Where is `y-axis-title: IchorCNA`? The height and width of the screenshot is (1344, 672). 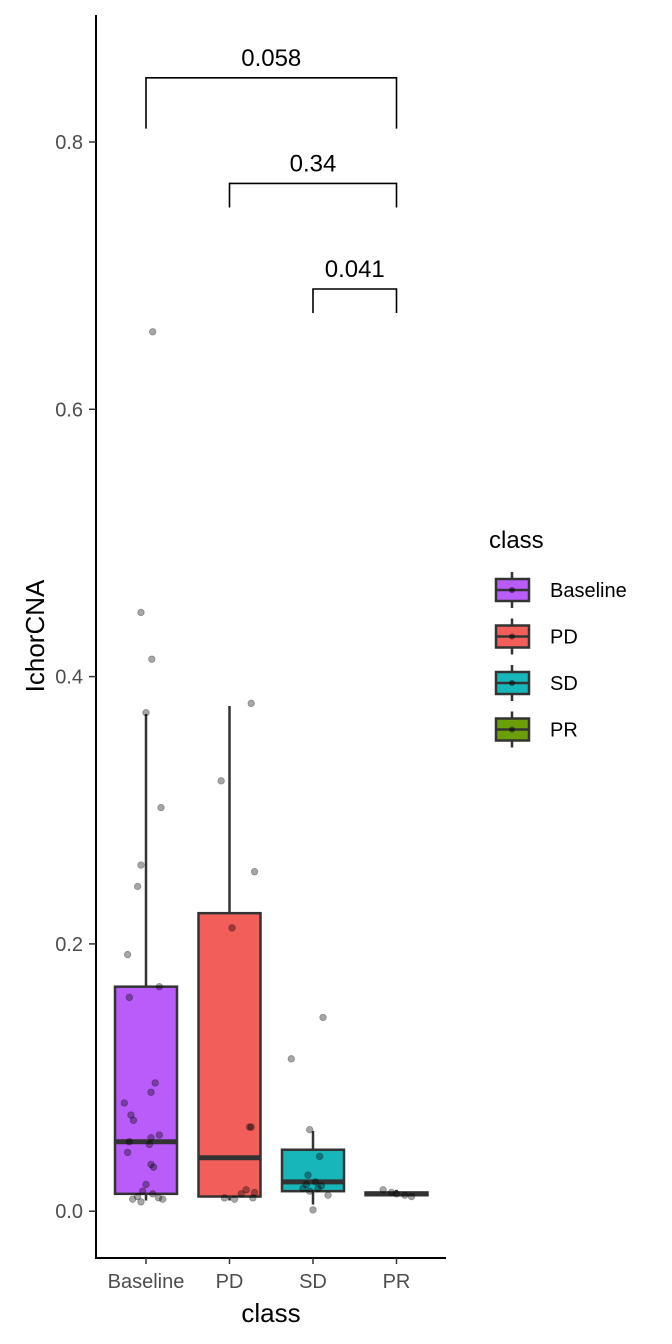 y-axis-title: IchorCNA is located at coordinates (35, 635).